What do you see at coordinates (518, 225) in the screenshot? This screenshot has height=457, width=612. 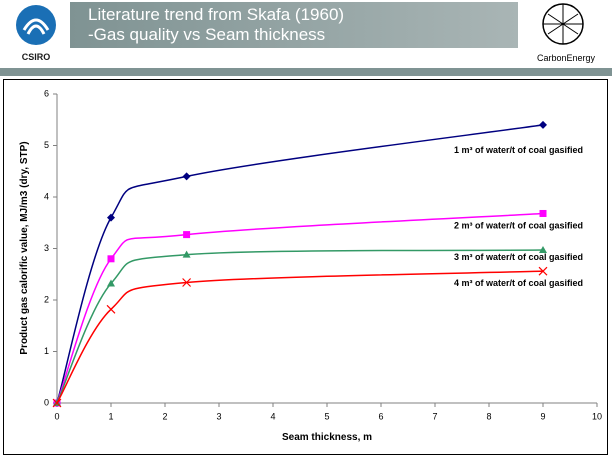 I see `series-label: 2 m³ of water/t of coal gasified` at bounding box center [518, 225].